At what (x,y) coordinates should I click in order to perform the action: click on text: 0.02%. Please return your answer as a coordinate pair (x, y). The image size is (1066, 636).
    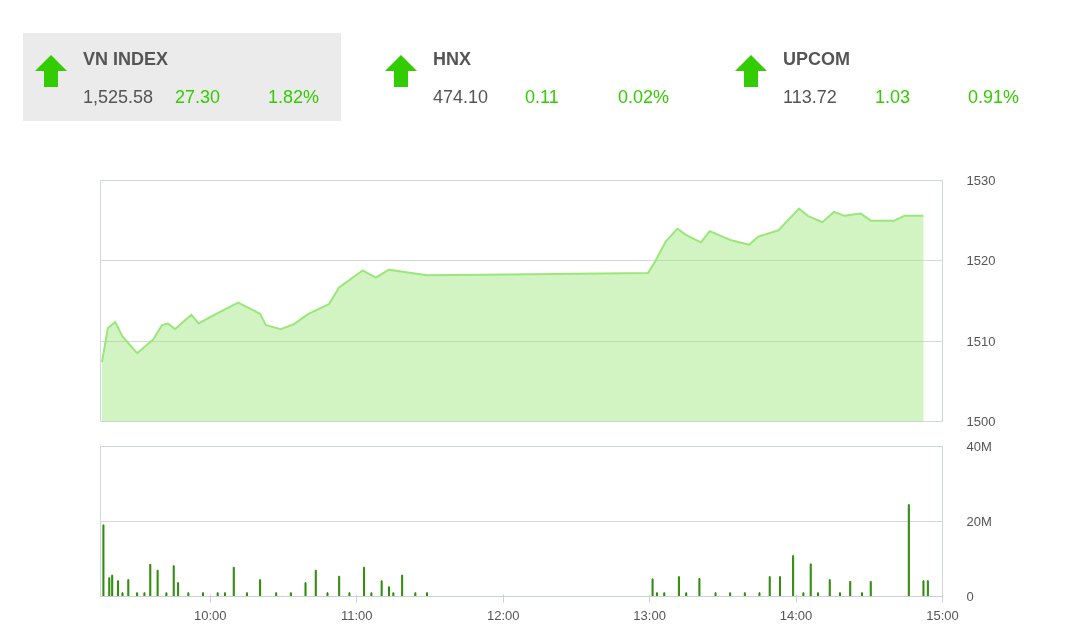
    Looking at the image, I should click on (644, 97).